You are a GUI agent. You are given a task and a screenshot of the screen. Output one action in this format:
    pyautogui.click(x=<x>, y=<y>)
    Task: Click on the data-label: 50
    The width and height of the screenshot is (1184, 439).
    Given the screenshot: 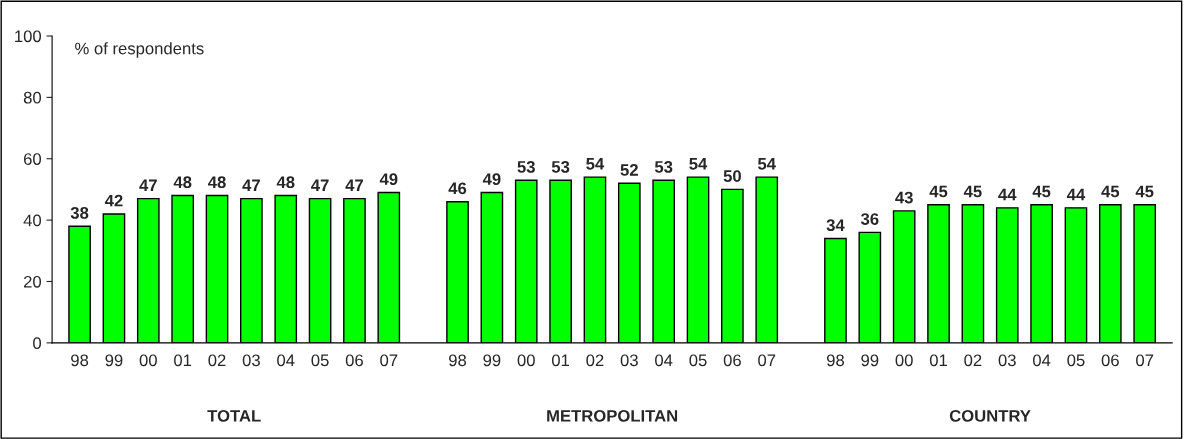 What is the action you would take?
    pyautogui.click(x=732, y=176)
    